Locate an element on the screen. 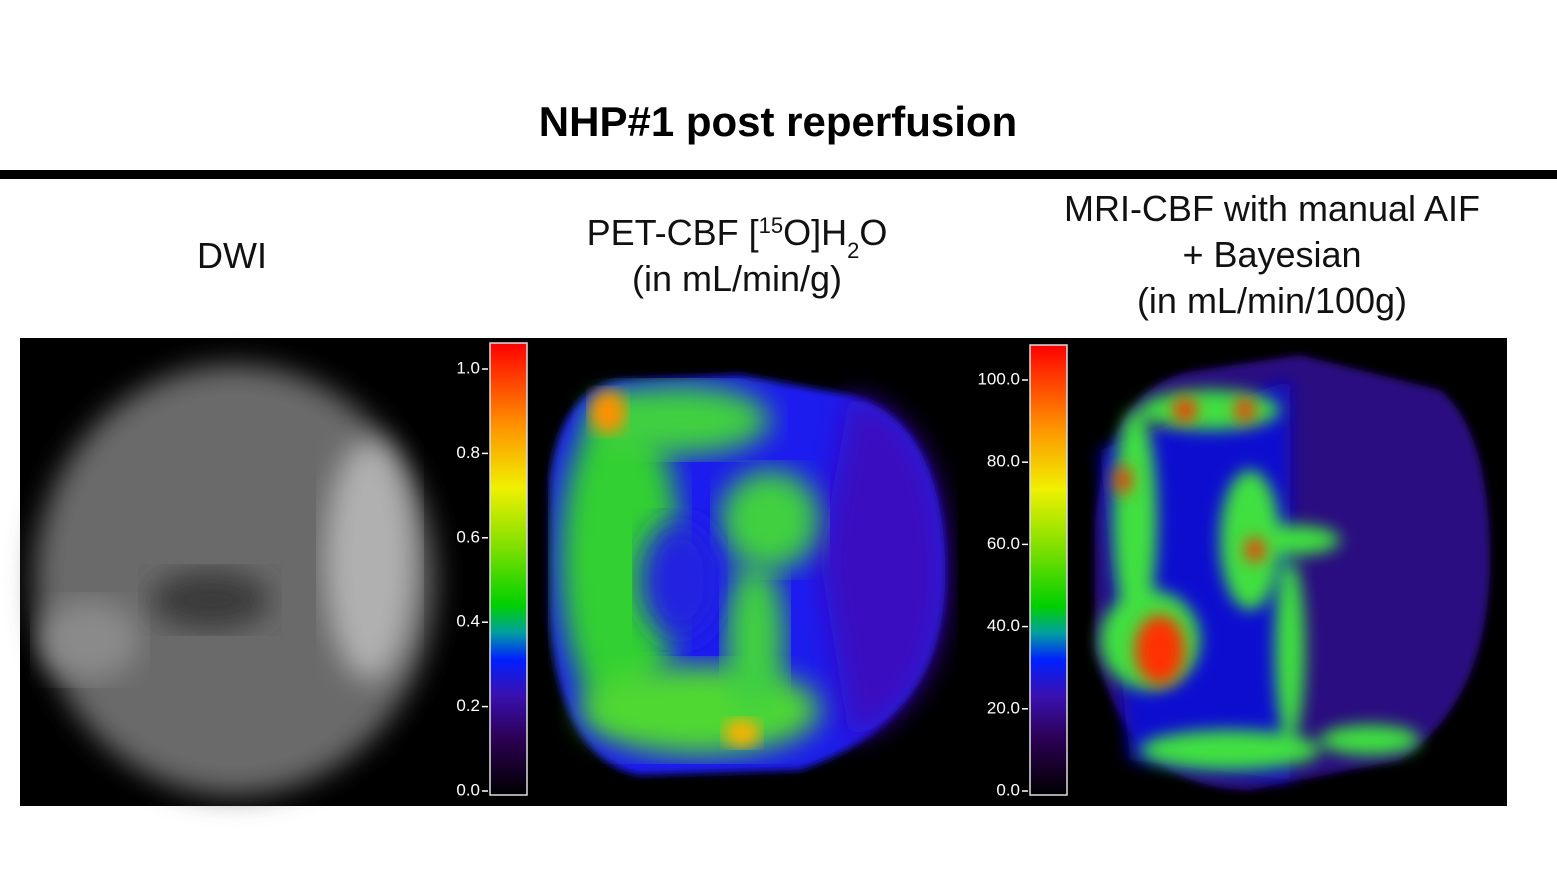 Image resolution: width=1557 pixels, height=876 pixels. pet-image is located at coordinates (748, 575).